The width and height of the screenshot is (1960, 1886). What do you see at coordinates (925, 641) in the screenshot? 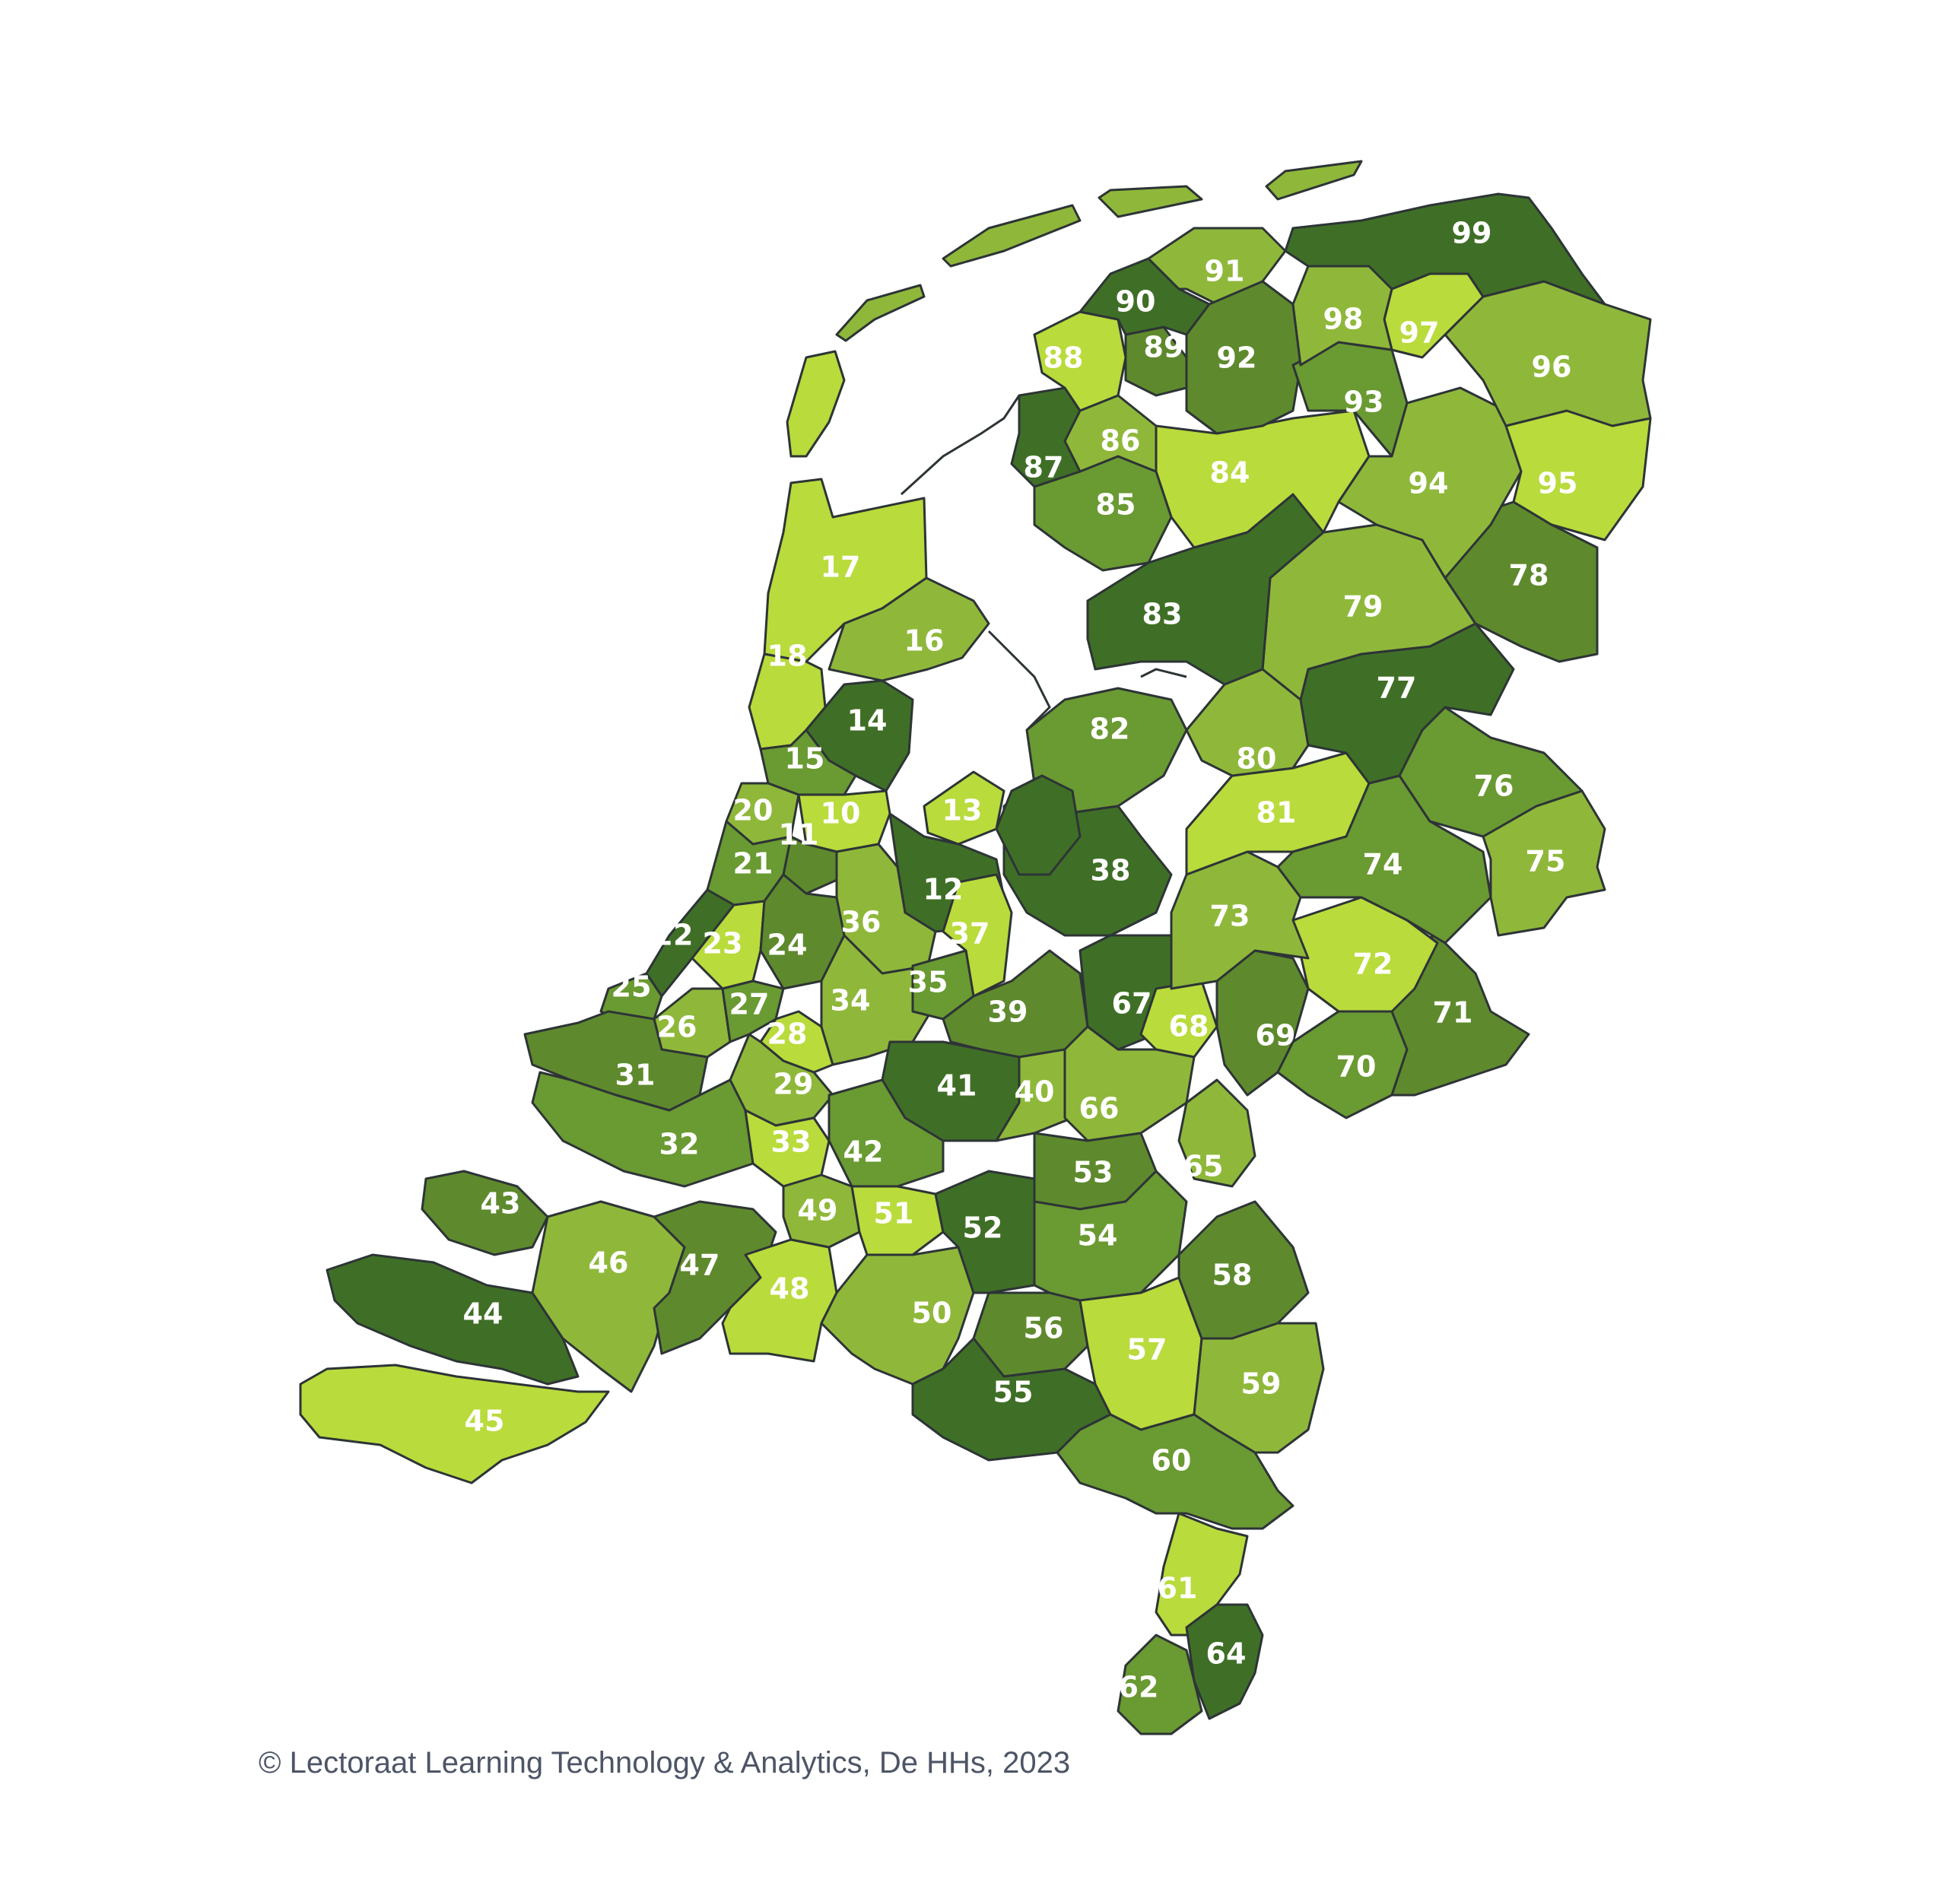
I see `region-label-16: 16` at bounding box center [925, 641].